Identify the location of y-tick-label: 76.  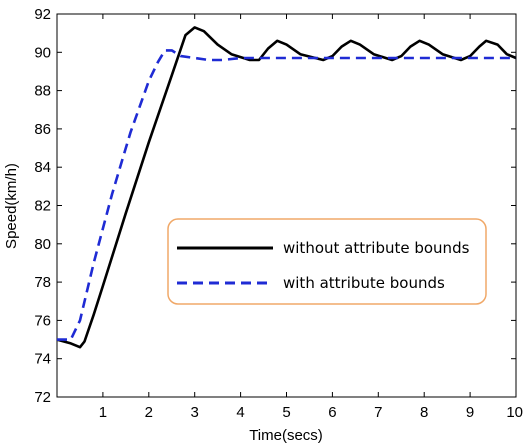
(42, 320).